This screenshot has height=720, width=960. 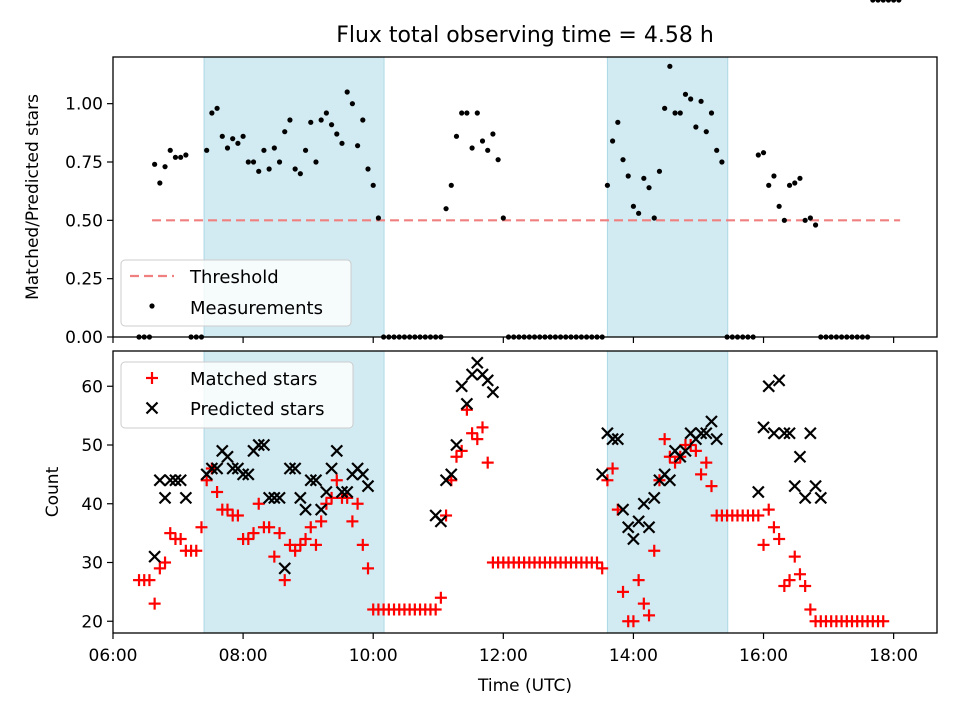 What do you see at coordinates (152, 306) in the screenshot?
I see `legend-measurements-swatch` at bounding box center [152, 306].